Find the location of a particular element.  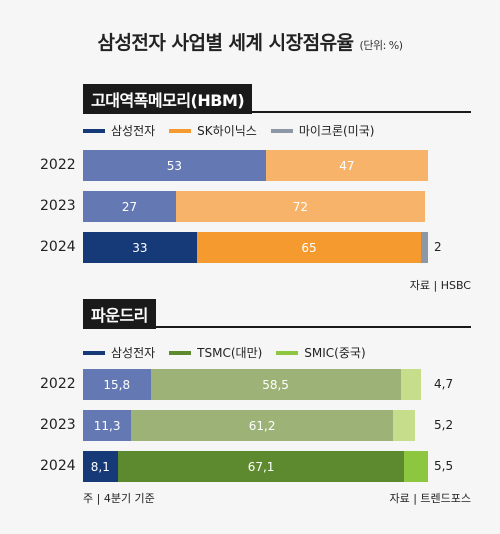

data-label: 47 is located at coordinates (347, 165).